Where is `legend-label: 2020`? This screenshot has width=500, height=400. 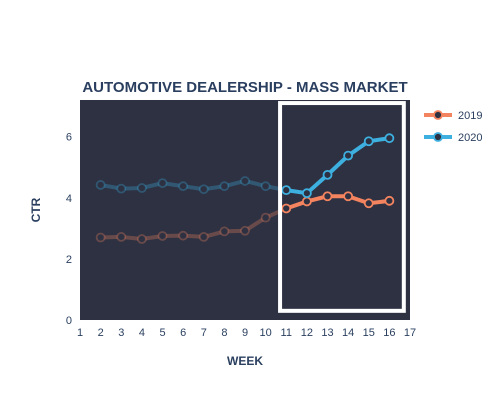
legend-label: 2020 is located at coordinates (470, 138).